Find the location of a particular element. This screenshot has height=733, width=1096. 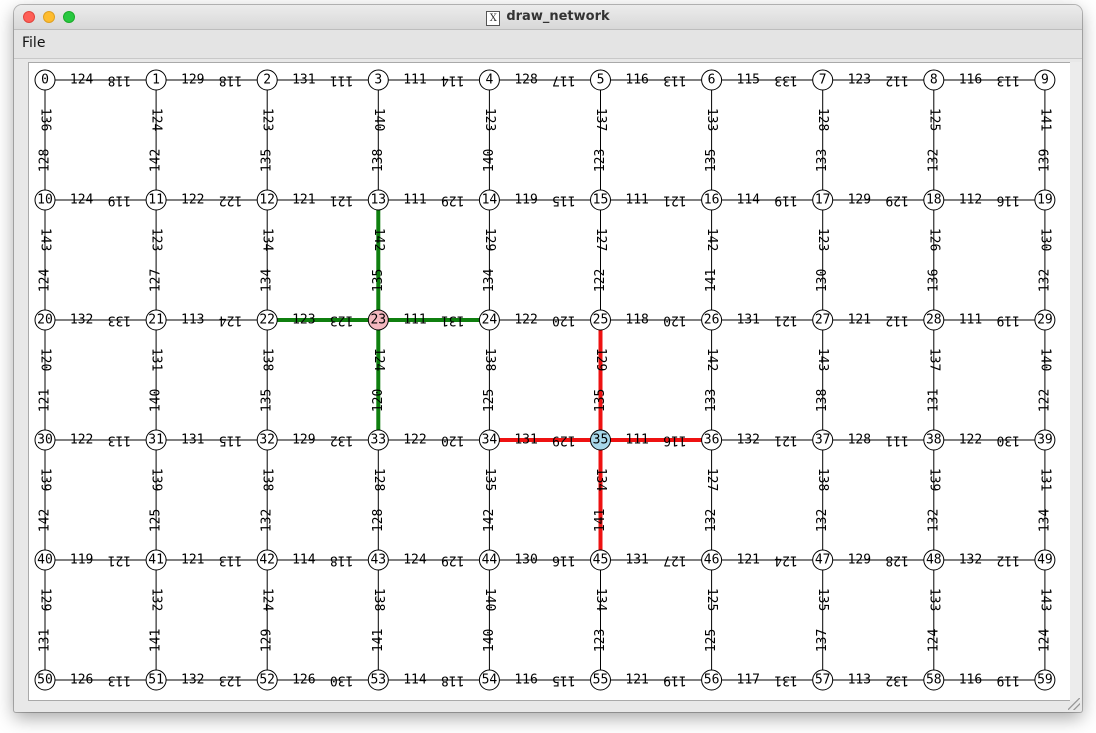

node-label-14: 14 is located at coordinates (490, 200).